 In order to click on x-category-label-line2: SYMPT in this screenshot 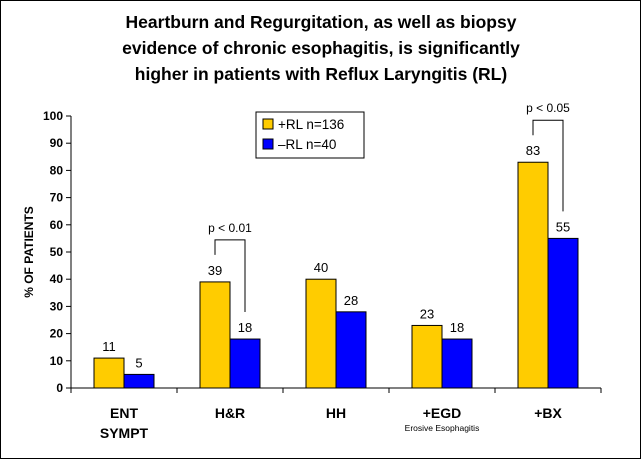, I will do `click(124, 433)`.